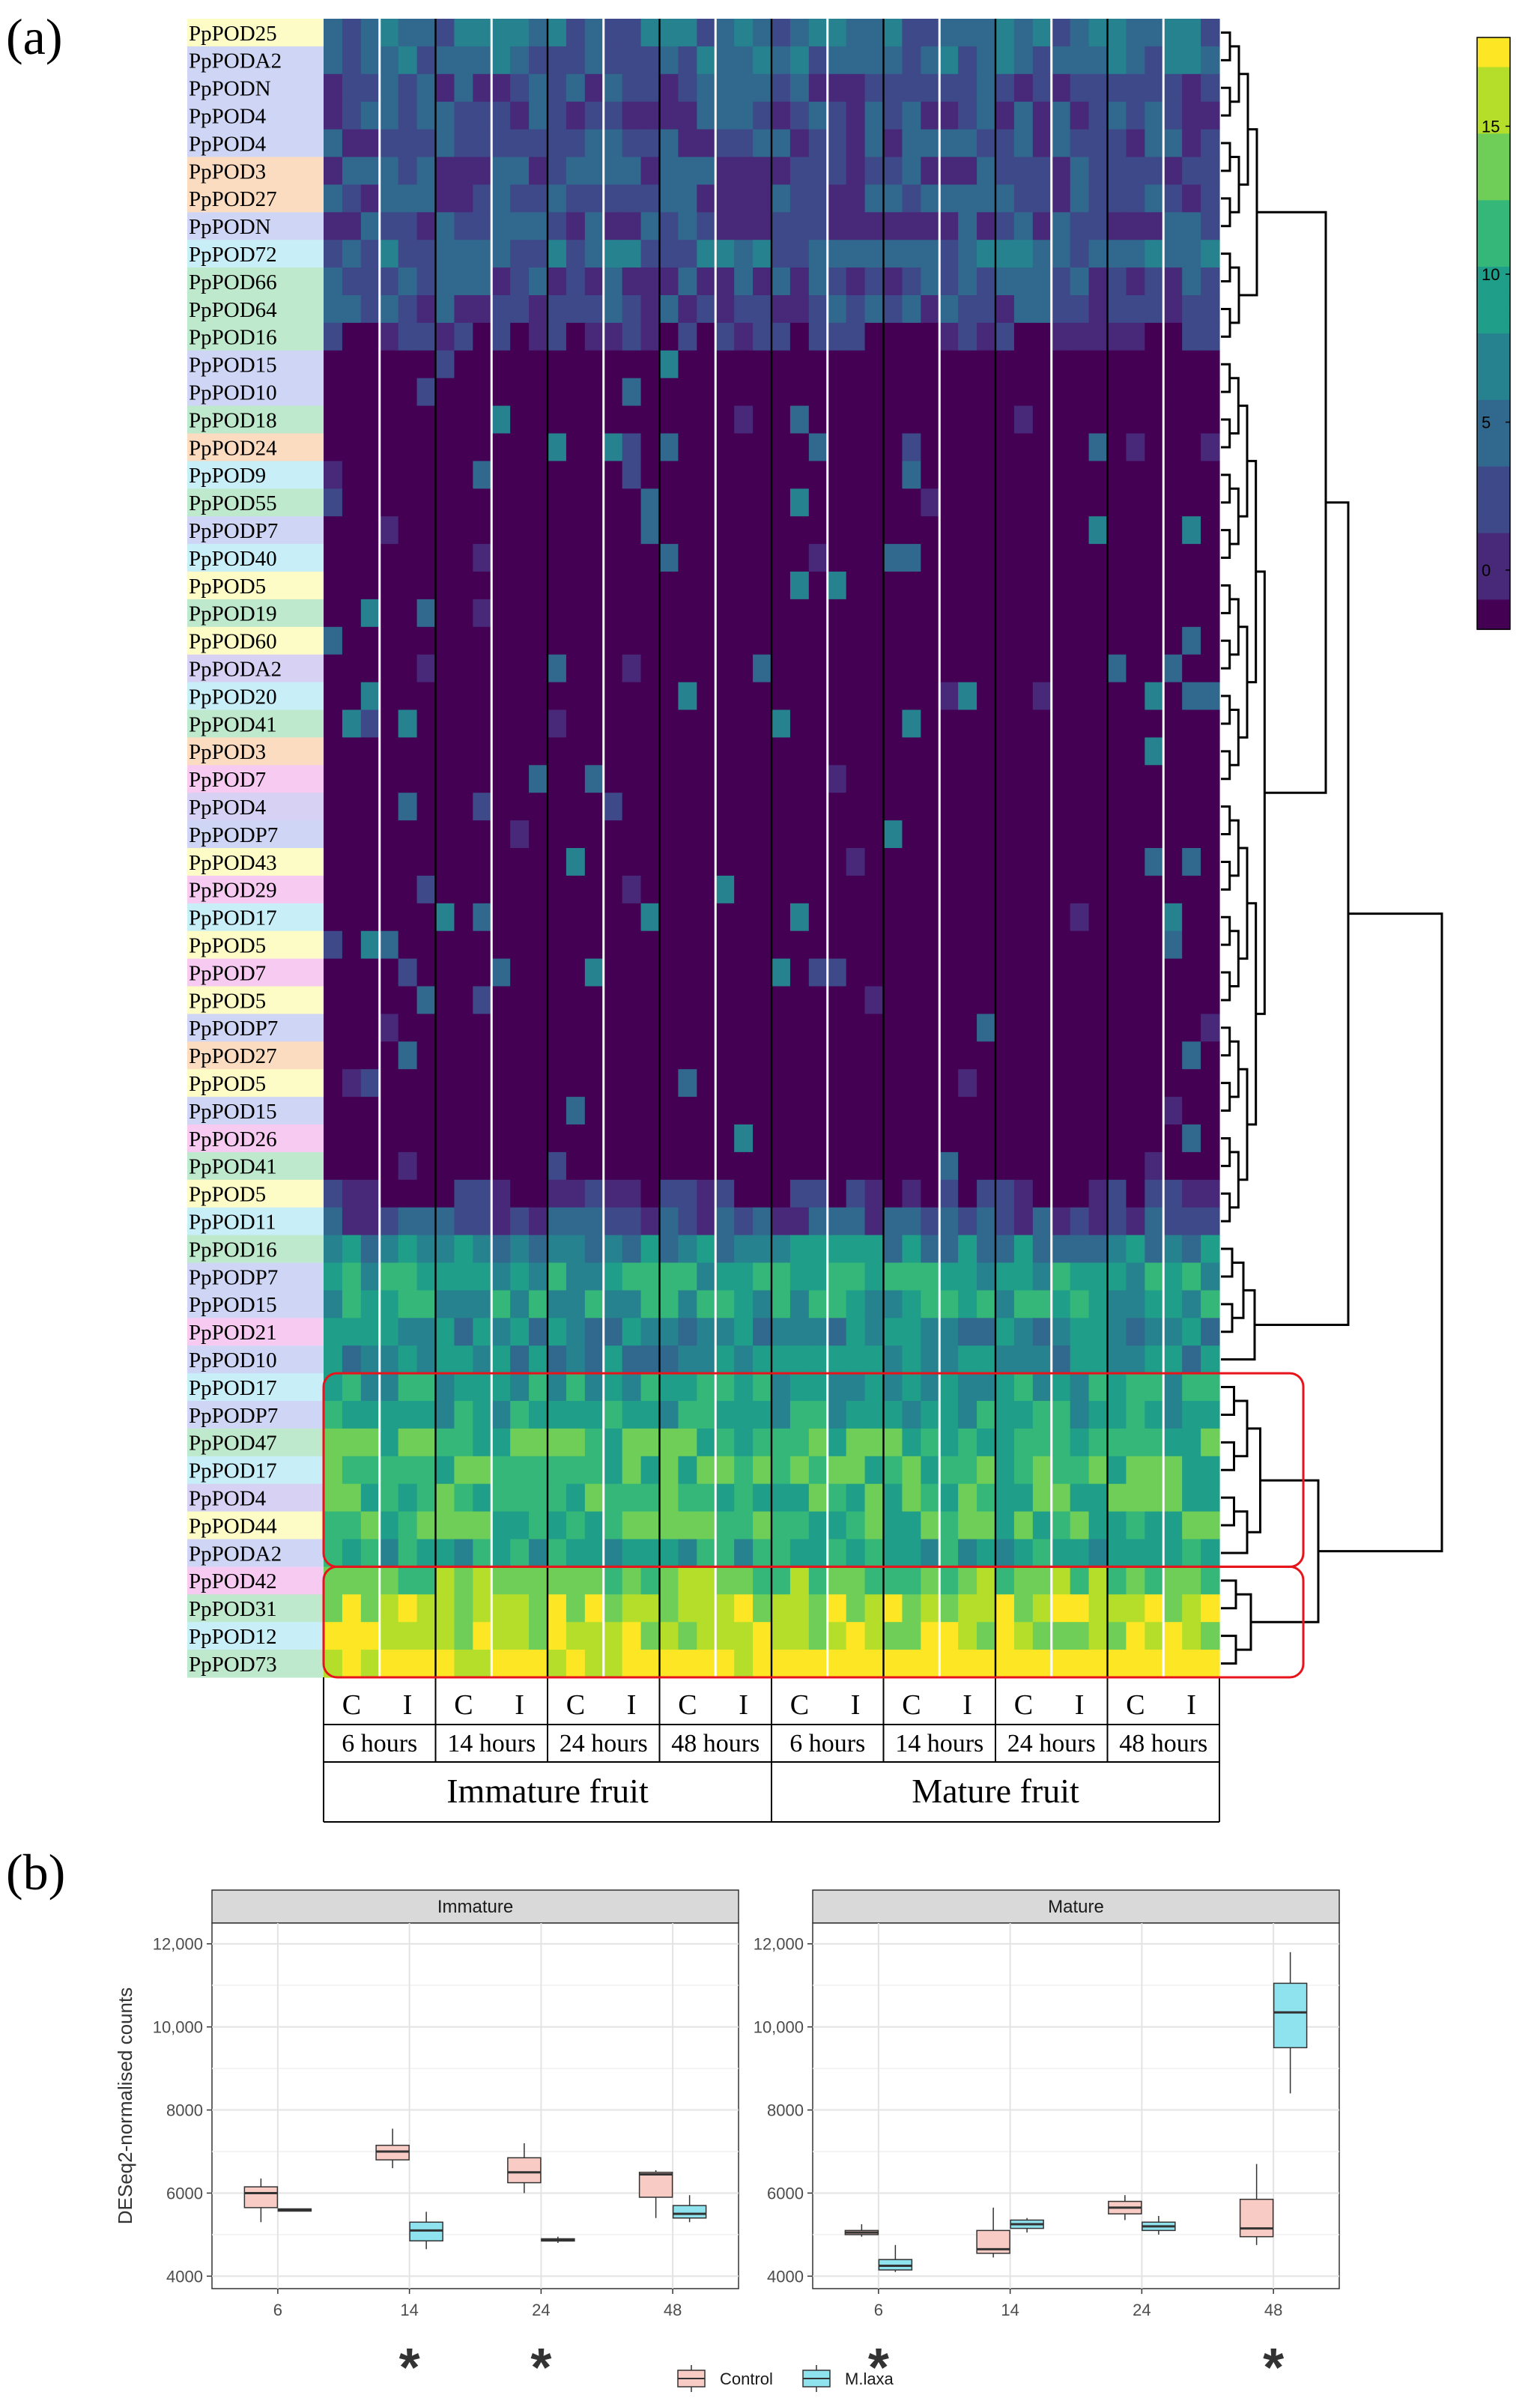 The image size is (1540, 2401). Describe the element at coordinates (228, 116) in the screenshot. I see `row-label: PpPOD4` at that location.